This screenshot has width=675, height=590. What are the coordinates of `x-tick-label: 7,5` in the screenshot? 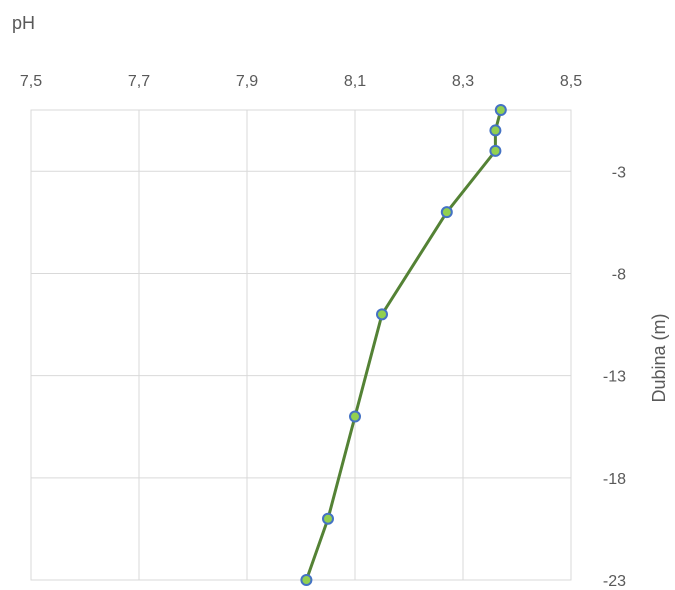 It's located at (31, 81).